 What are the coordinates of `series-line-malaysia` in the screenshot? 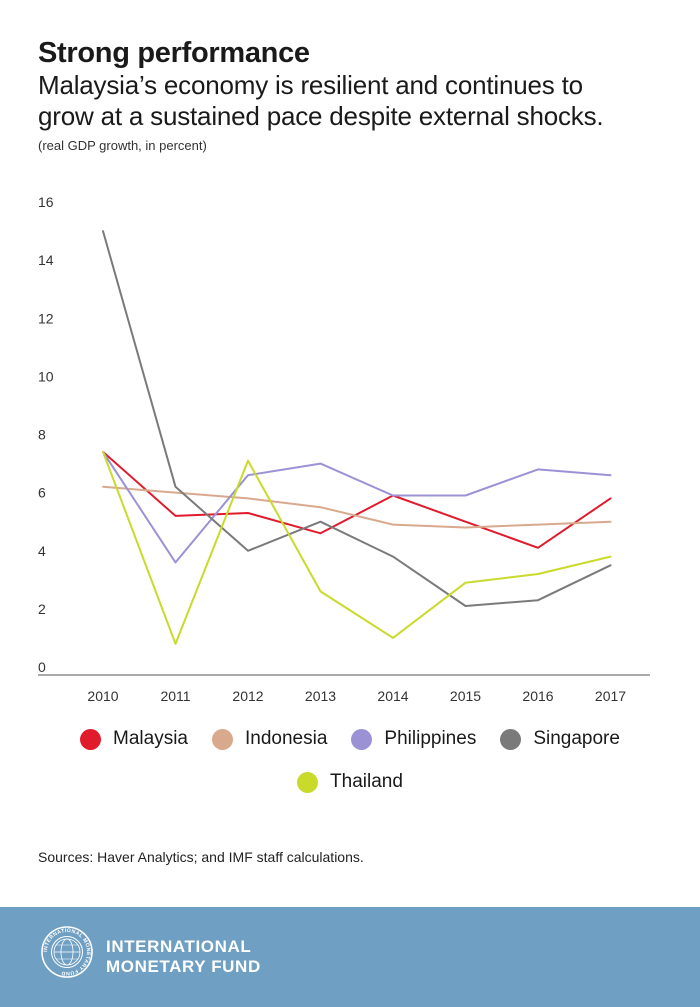 It's located at (357, 499).